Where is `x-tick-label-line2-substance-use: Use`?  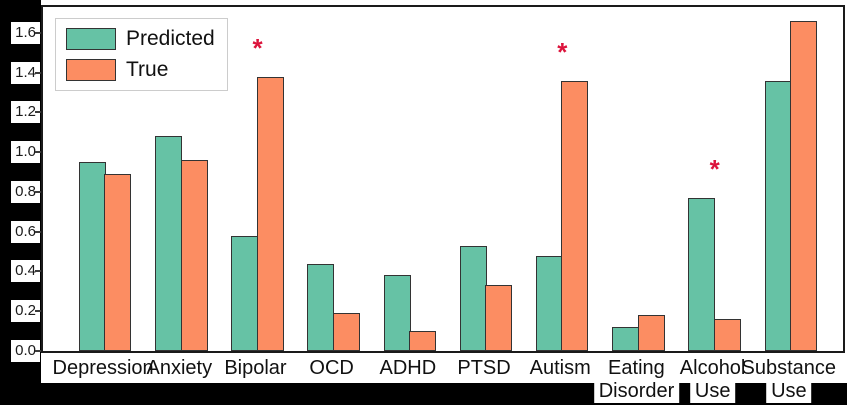 x-tick-label-line2-substance-use: Use is located at coordinates (789, 391).